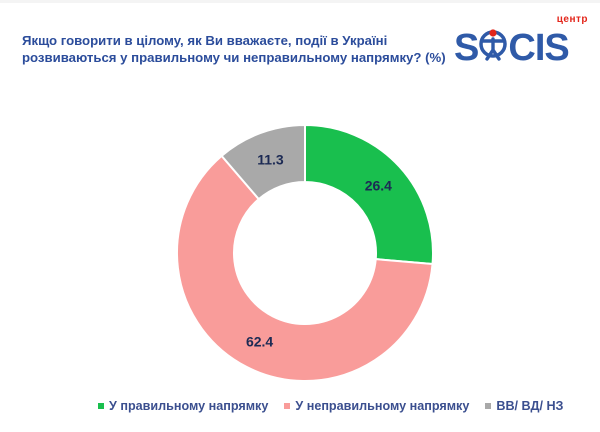 The height and width of the screenshot is (432, 600). I want to click on legend-label-incorrect: У неправильному напрямку, so click(382, 406).